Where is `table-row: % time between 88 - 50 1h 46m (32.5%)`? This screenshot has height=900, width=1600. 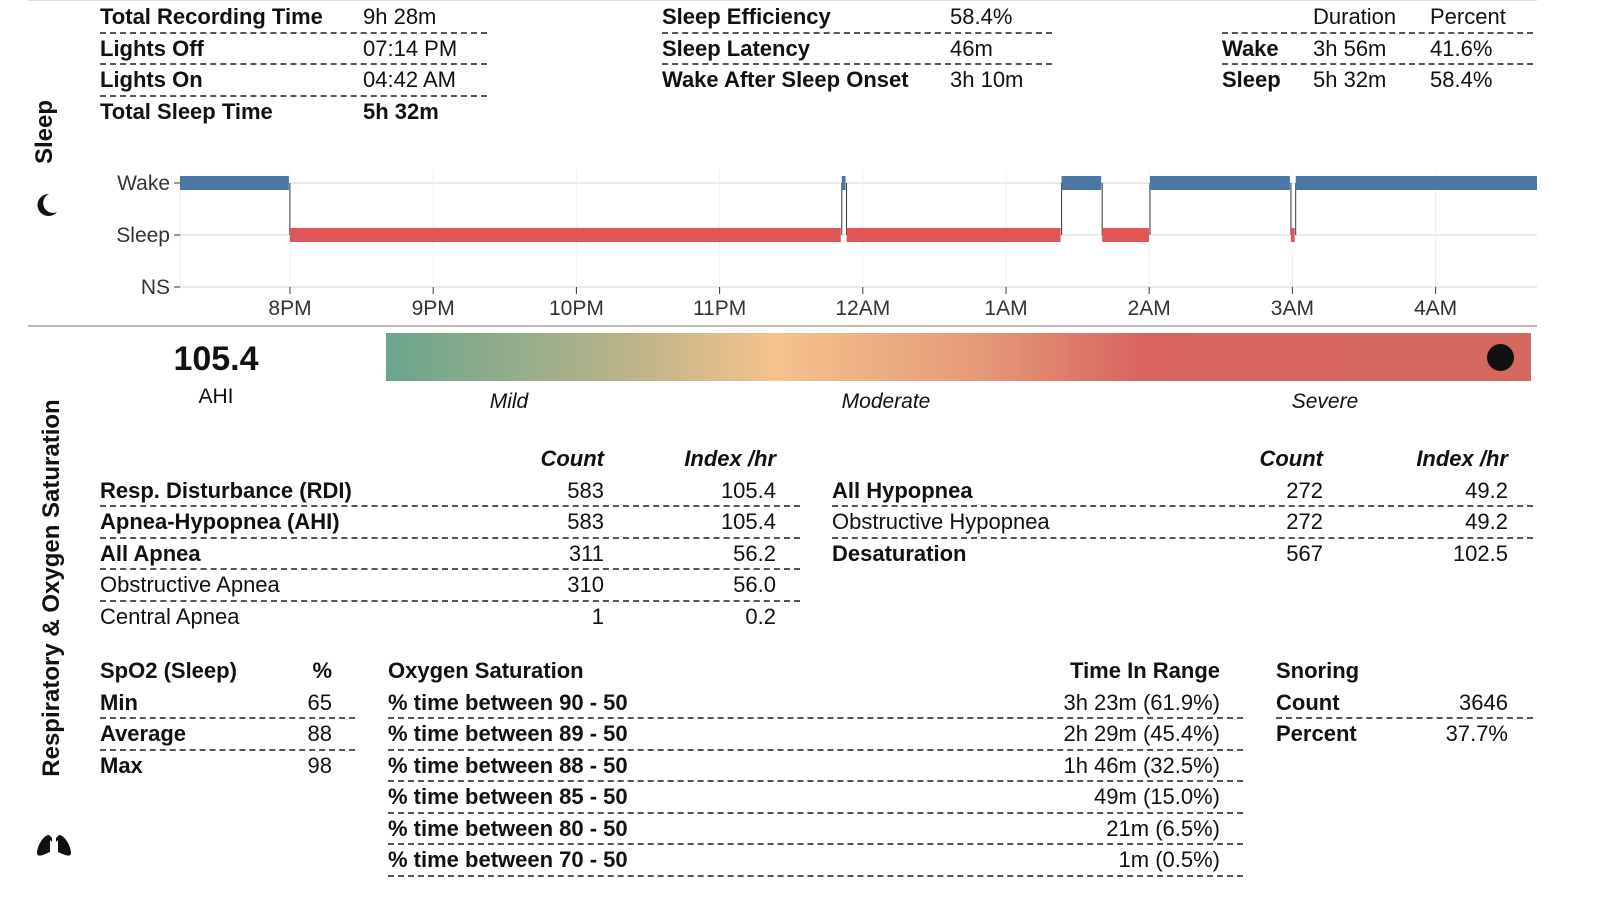 table-row: % time between 88 - 50 1h 46m (32.5%) is located at coordinates (815, 766).